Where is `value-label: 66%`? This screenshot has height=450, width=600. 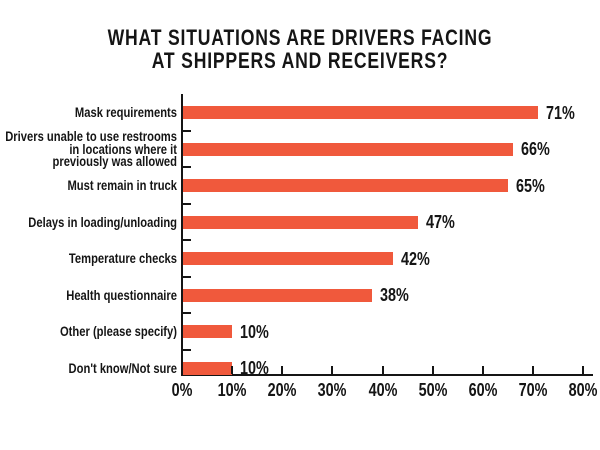 value-label: 66% is located at coordinates (535, 149).